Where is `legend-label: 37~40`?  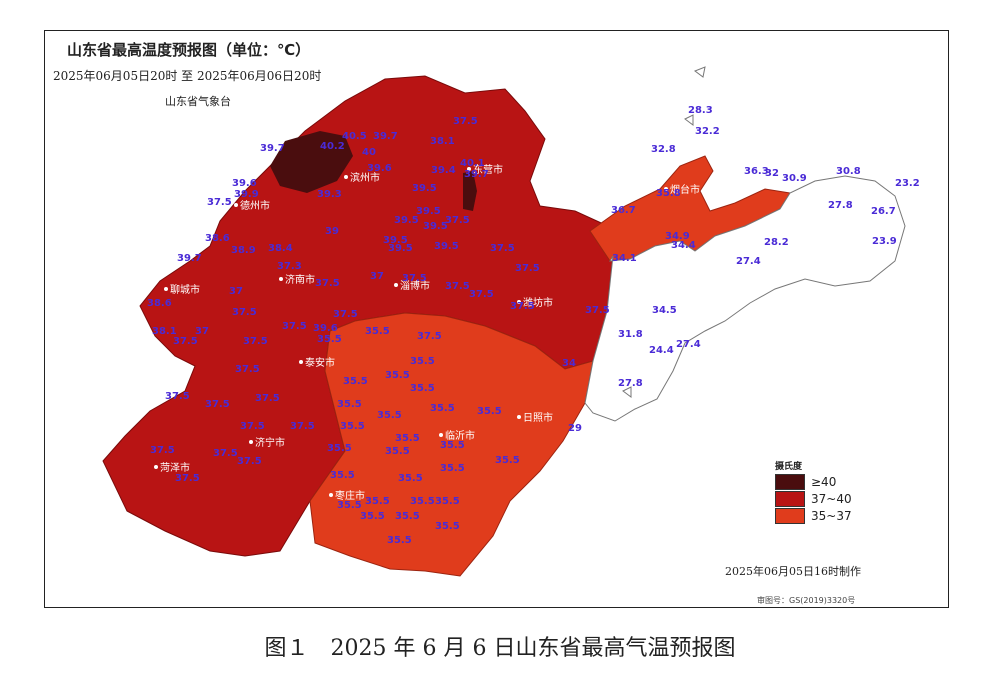
legend-label: 37~40 is located at coordinates (831, 499).